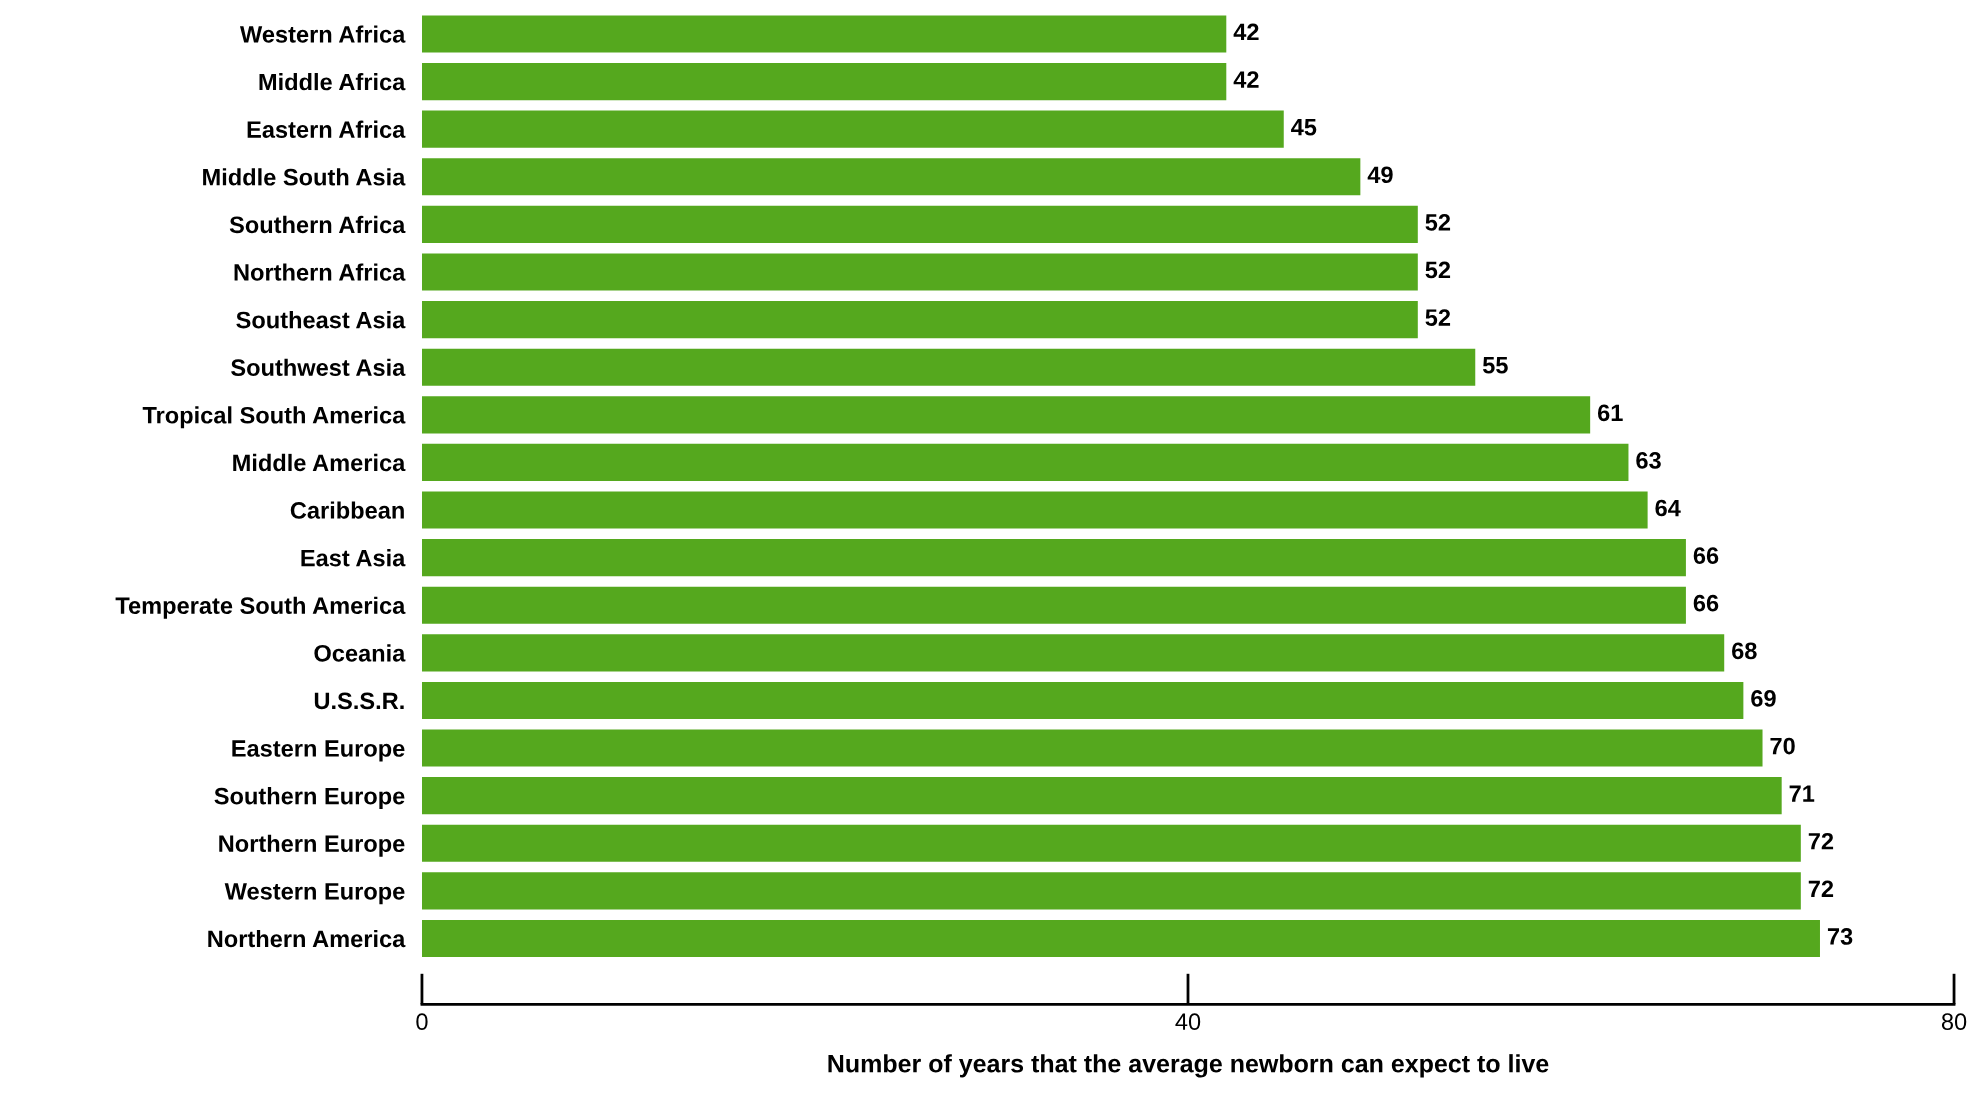 Image resolution: width=1969 pixels, height=1111 pixels. I want to click on x-tick-label: 80, so click(1954, 1022).